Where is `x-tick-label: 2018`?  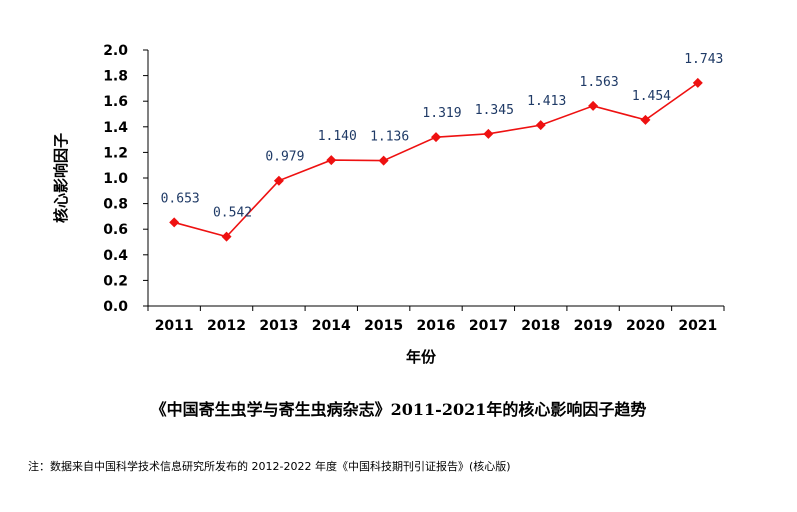 x-tick-label: 2018 is located at coordinates (540, 326).